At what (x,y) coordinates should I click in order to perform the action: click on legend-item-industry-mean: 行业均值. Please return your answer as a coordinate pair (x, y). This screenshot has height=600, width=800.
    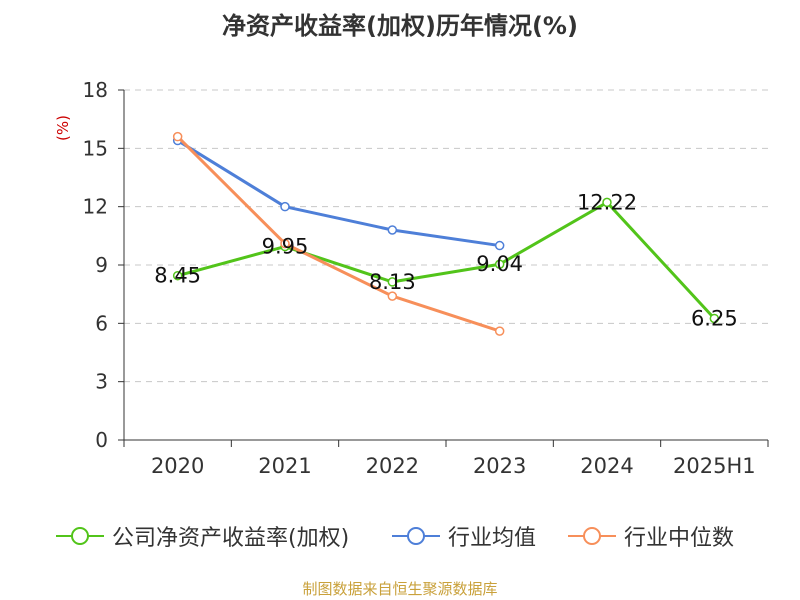
    Looking at the image, I should click on (464, 536).